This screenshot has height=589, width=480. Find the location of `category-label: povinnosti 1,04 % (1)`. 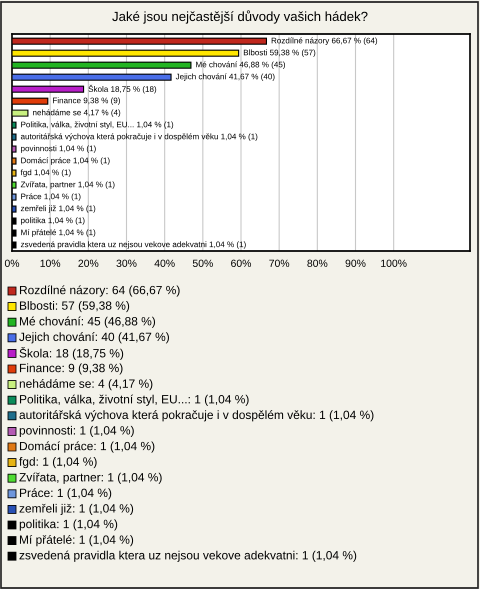

category-label: povinnosti 1,04 % (1) is located at coordinates (58, 149).